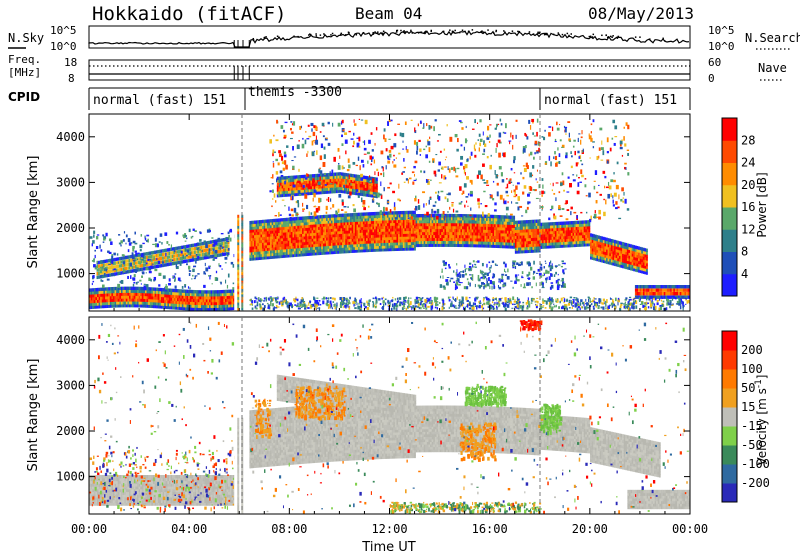  I want to click on freq-tick-bottom: 8, so click(71, 78).